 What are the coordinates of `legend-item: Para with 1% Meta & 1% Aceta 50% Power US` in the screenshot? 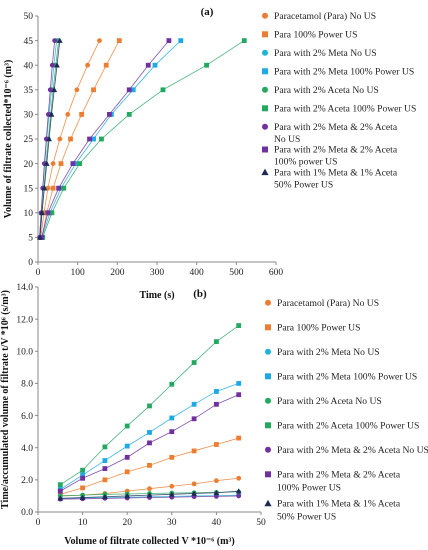 It's located at (329, 178).